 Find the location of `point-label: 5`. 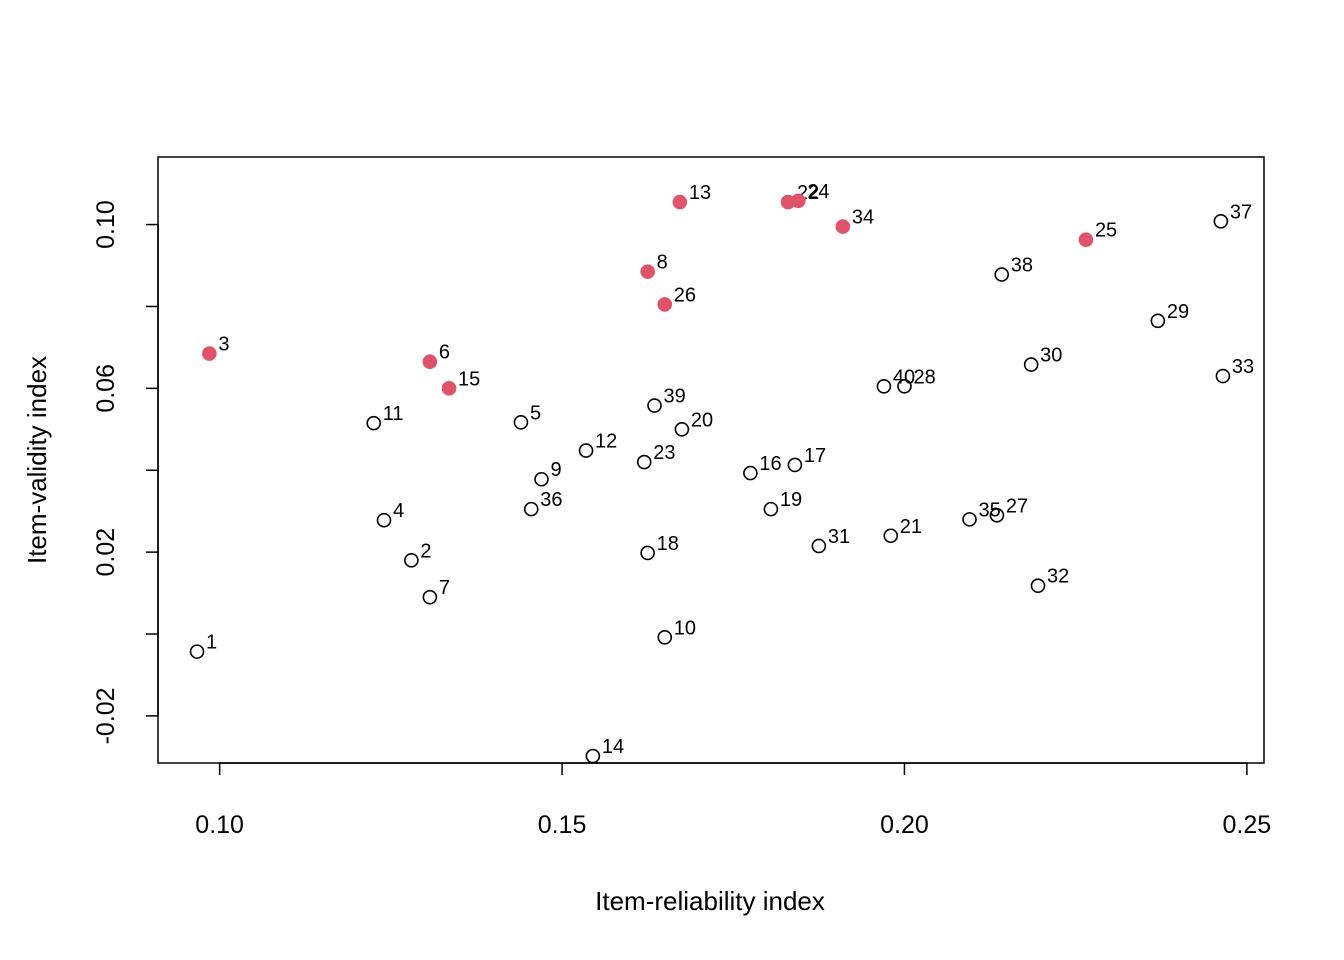

point-label: 5 is located at coordinates (535, 413).